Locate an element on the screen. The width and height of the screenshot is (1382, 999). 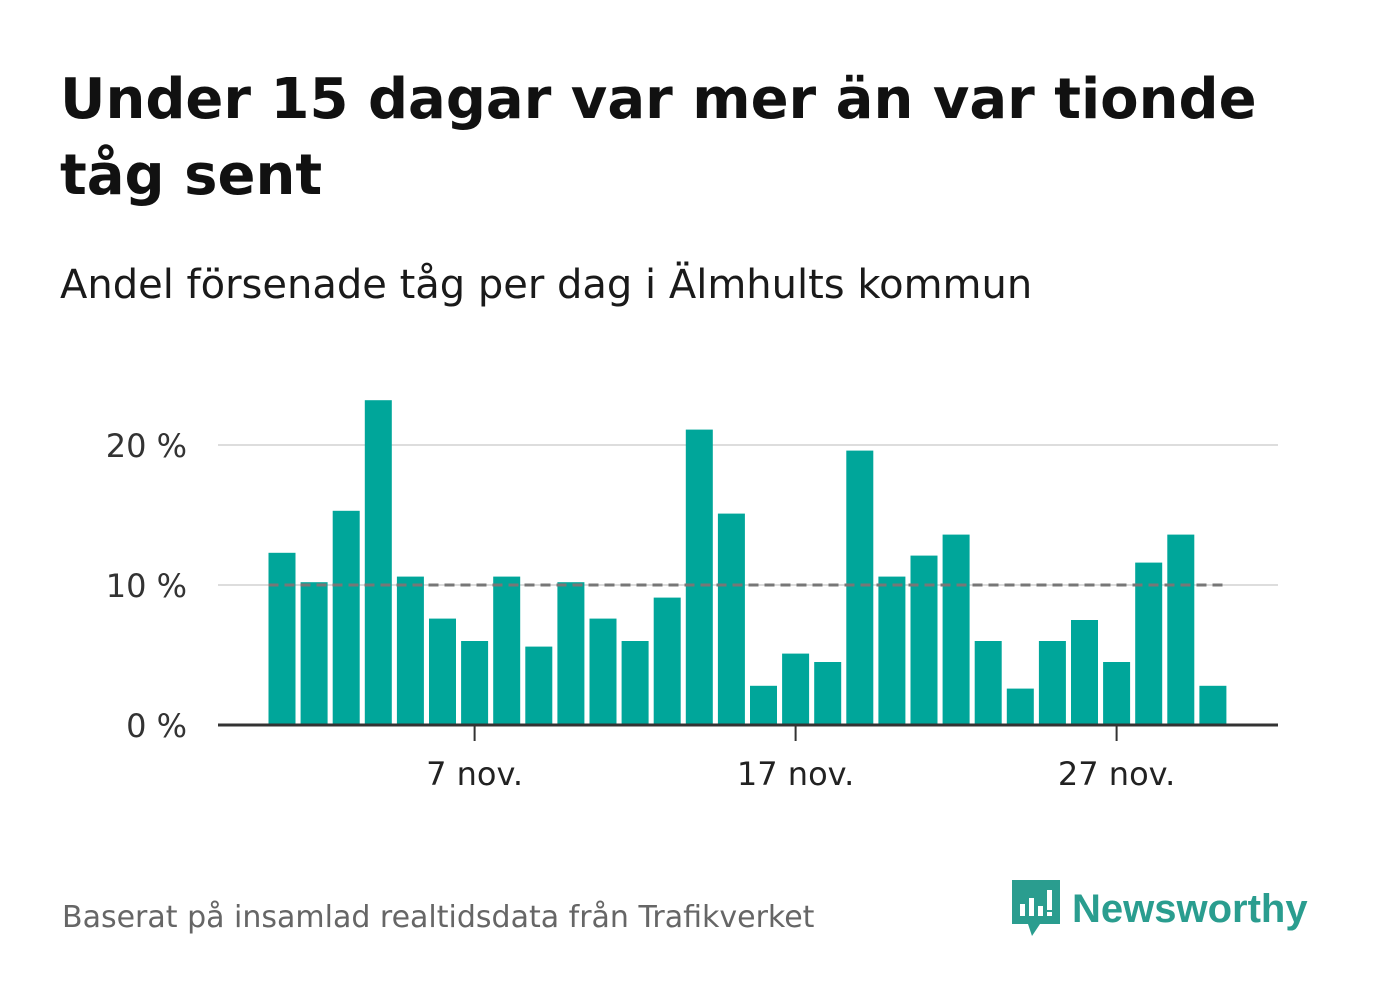
y-tick-label: 0 % is located at coordinates (156, 726).